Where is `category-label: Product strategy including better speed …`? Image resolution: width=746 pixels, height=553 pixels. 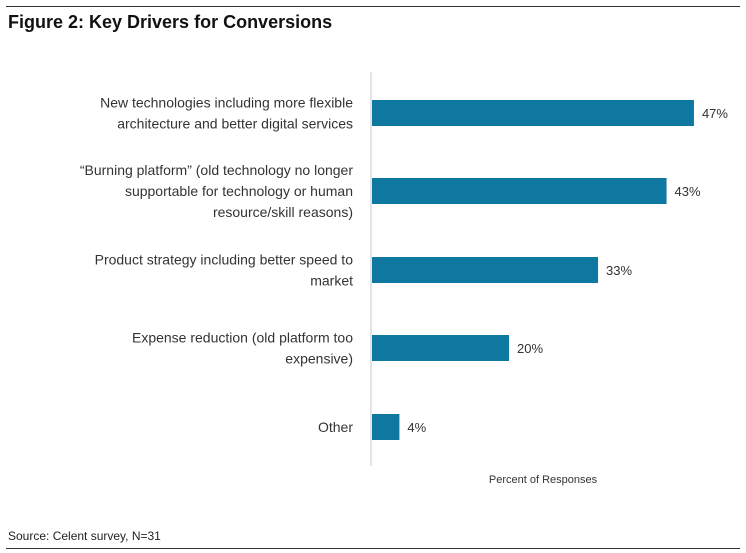
category-label: Product strategy including better speed … is located at coordinates (224, 260).